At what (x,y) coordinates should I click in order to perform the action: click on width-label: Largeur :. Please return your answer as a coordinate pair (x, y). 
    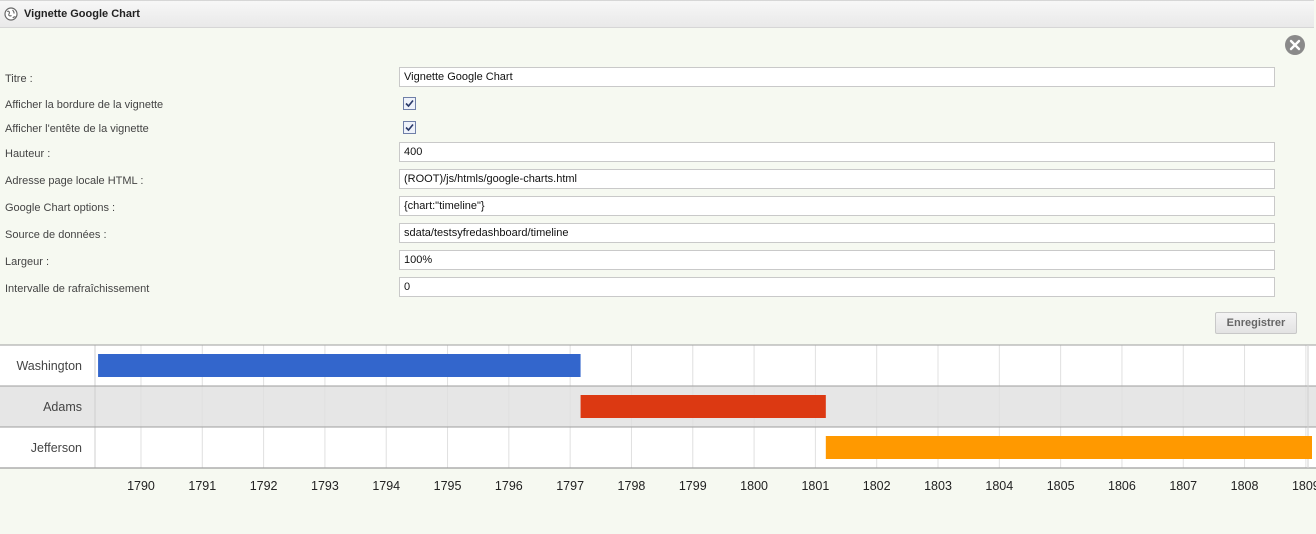
    Looking at the image, I should click on (27, 262).